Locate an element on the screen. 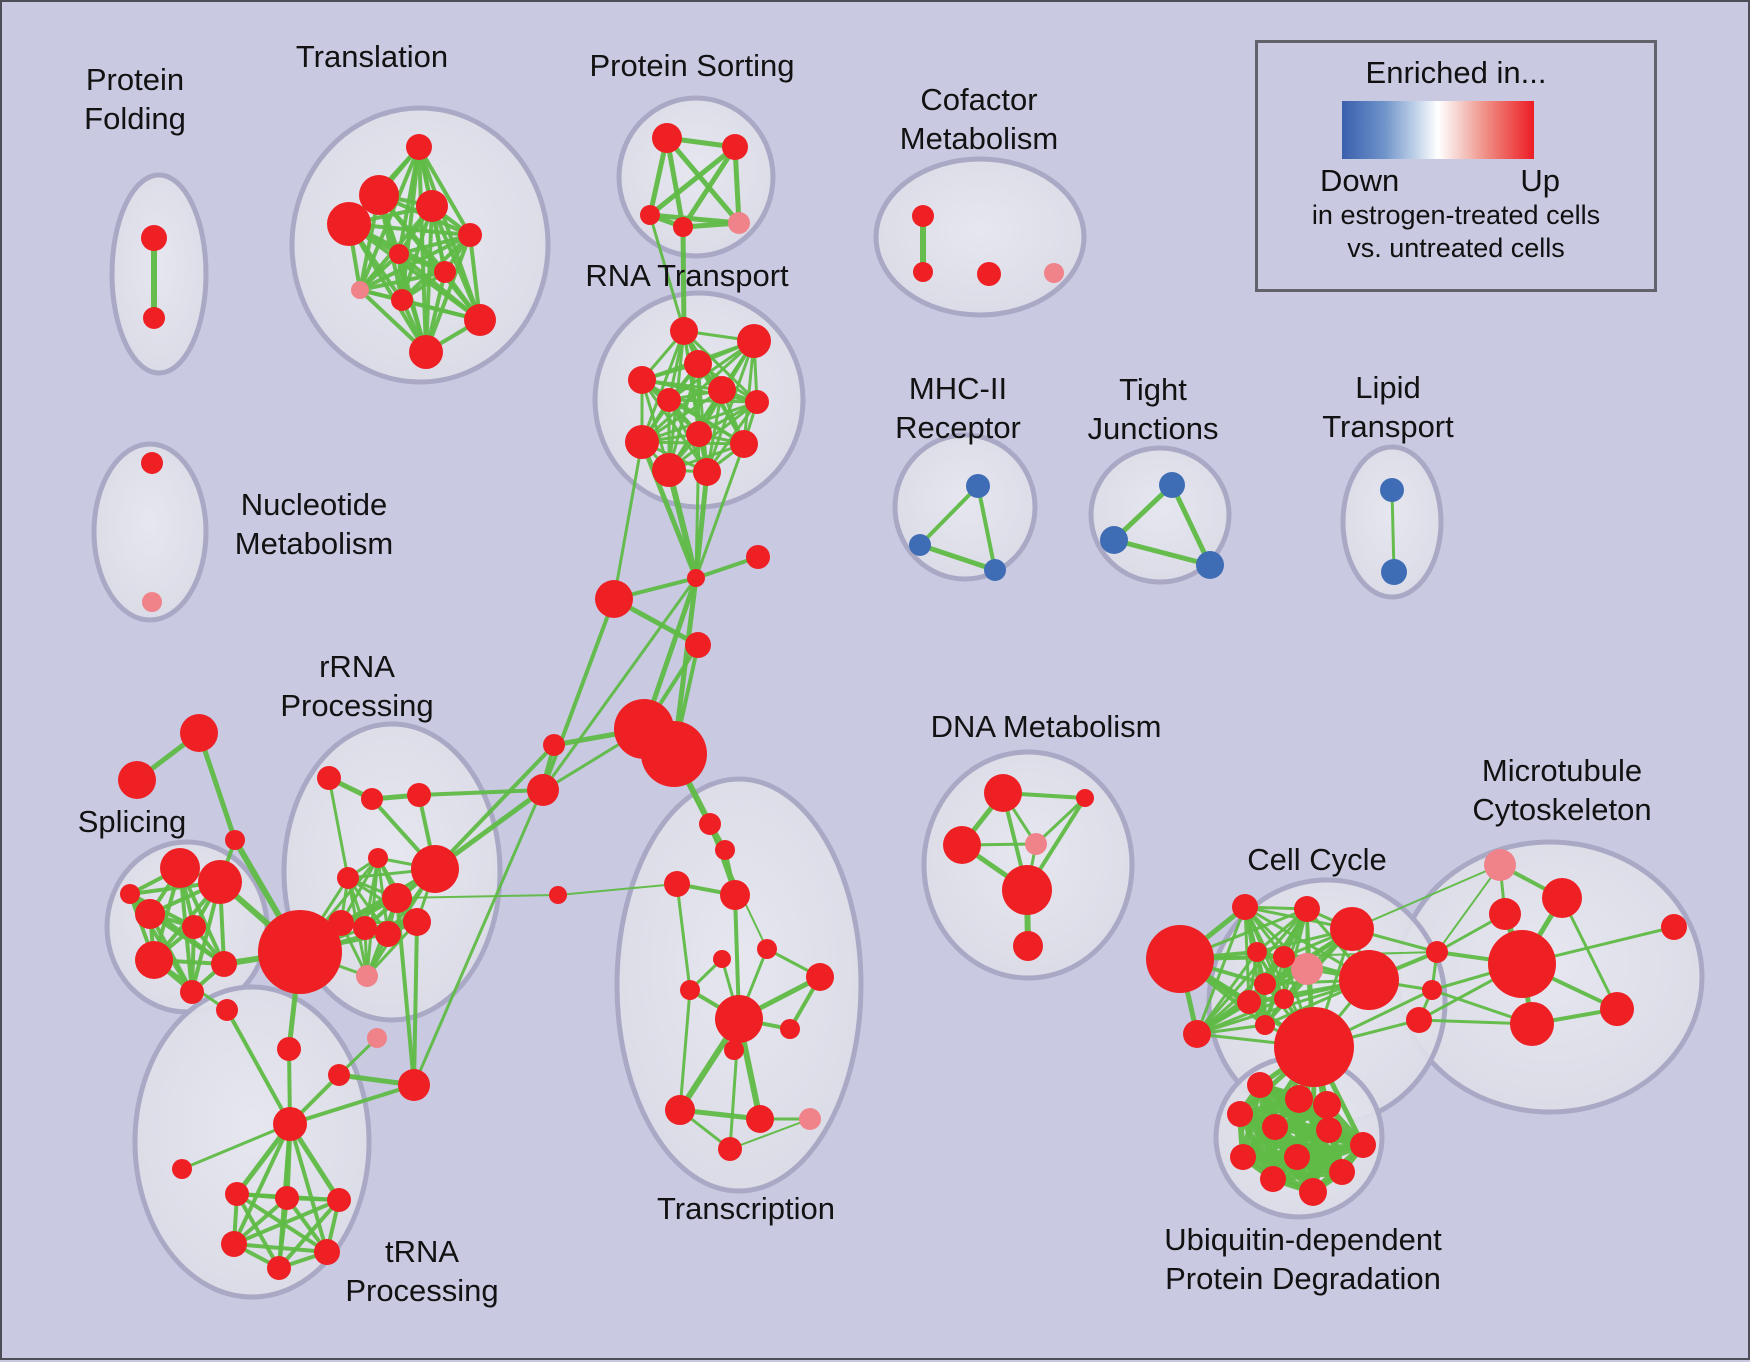 The width and height of the screenshot is (1750, 1362). gene-set-node-tj2 is located at coordinates (1114, 540).